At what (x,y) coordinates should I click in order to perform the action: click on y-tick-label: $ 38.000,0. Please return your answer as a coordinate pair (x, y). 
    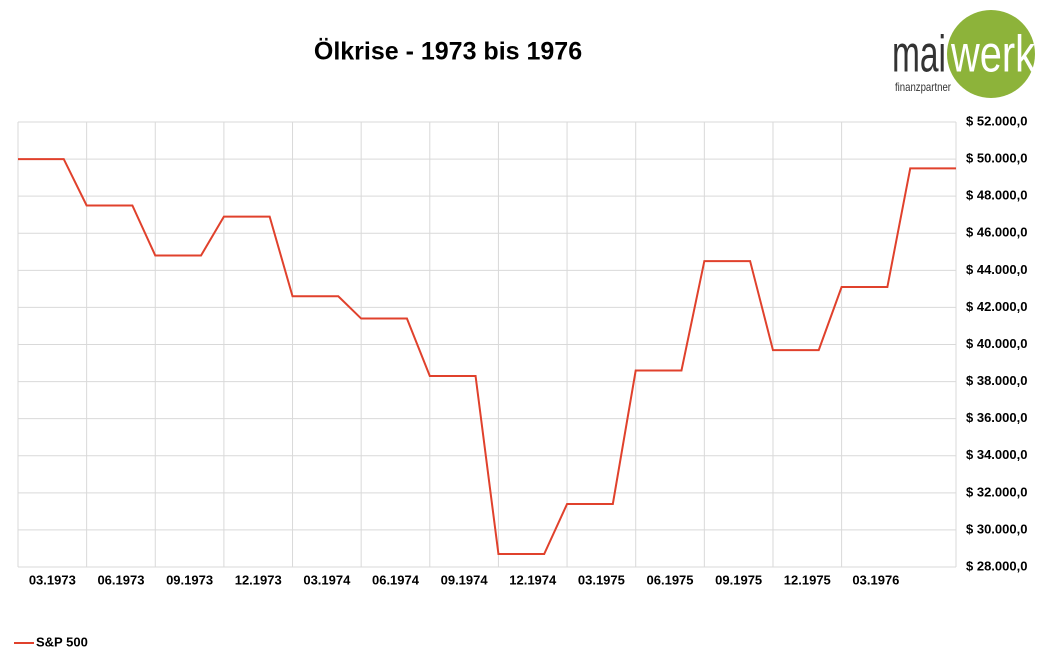
    Looking at the image, I should click on (996, 380).